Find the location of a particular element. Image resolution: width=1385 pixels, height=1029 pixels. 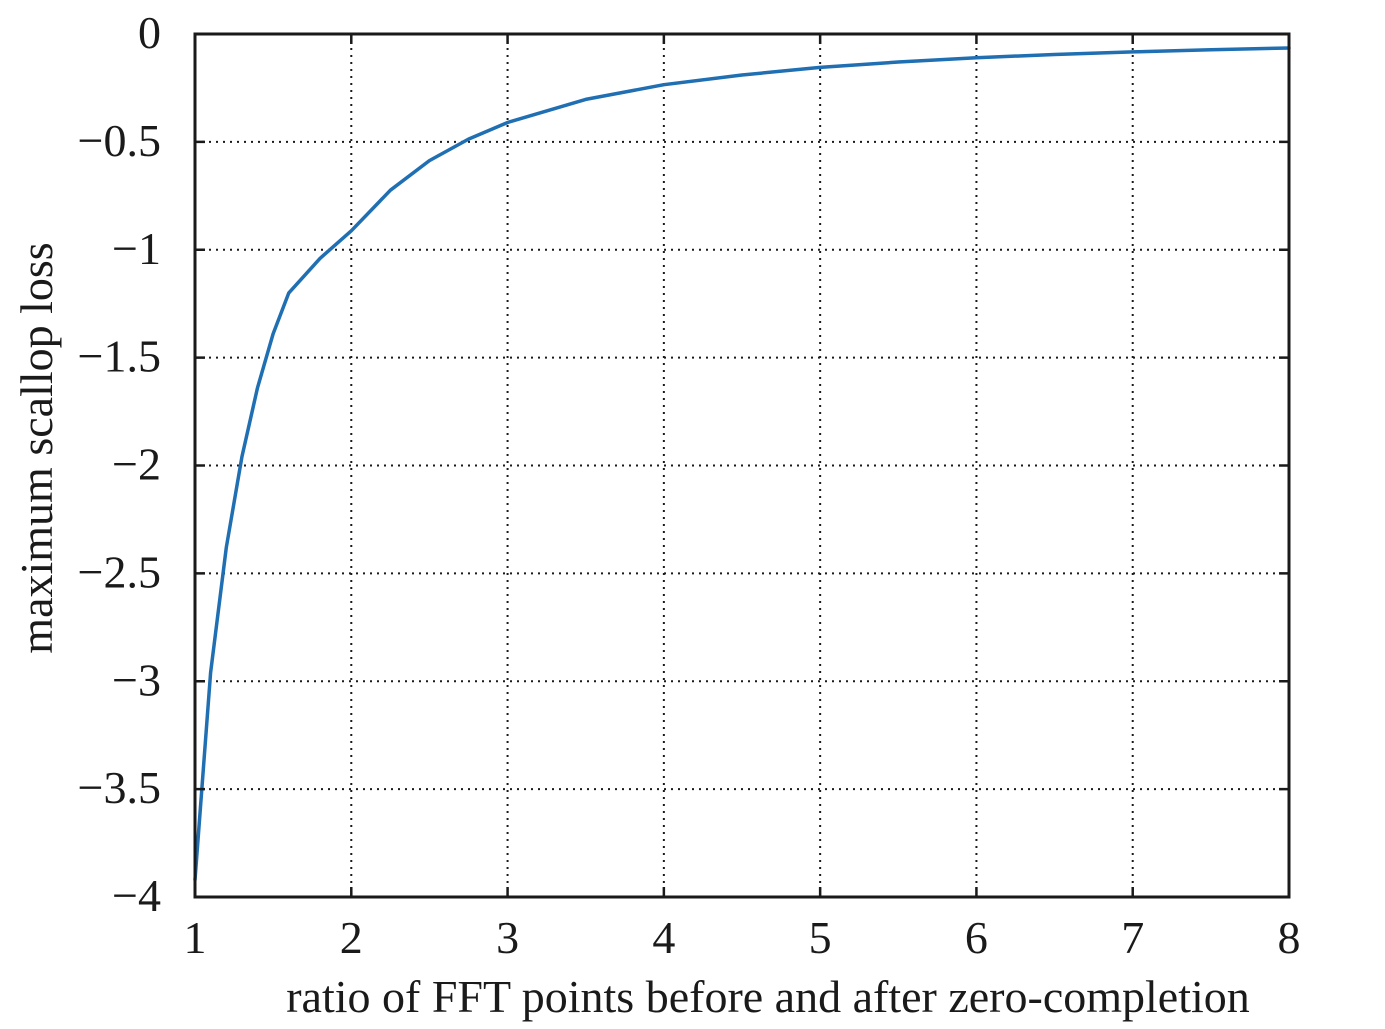

y-axis-label: maximum scallop loss is located at coordinates (36, 447).